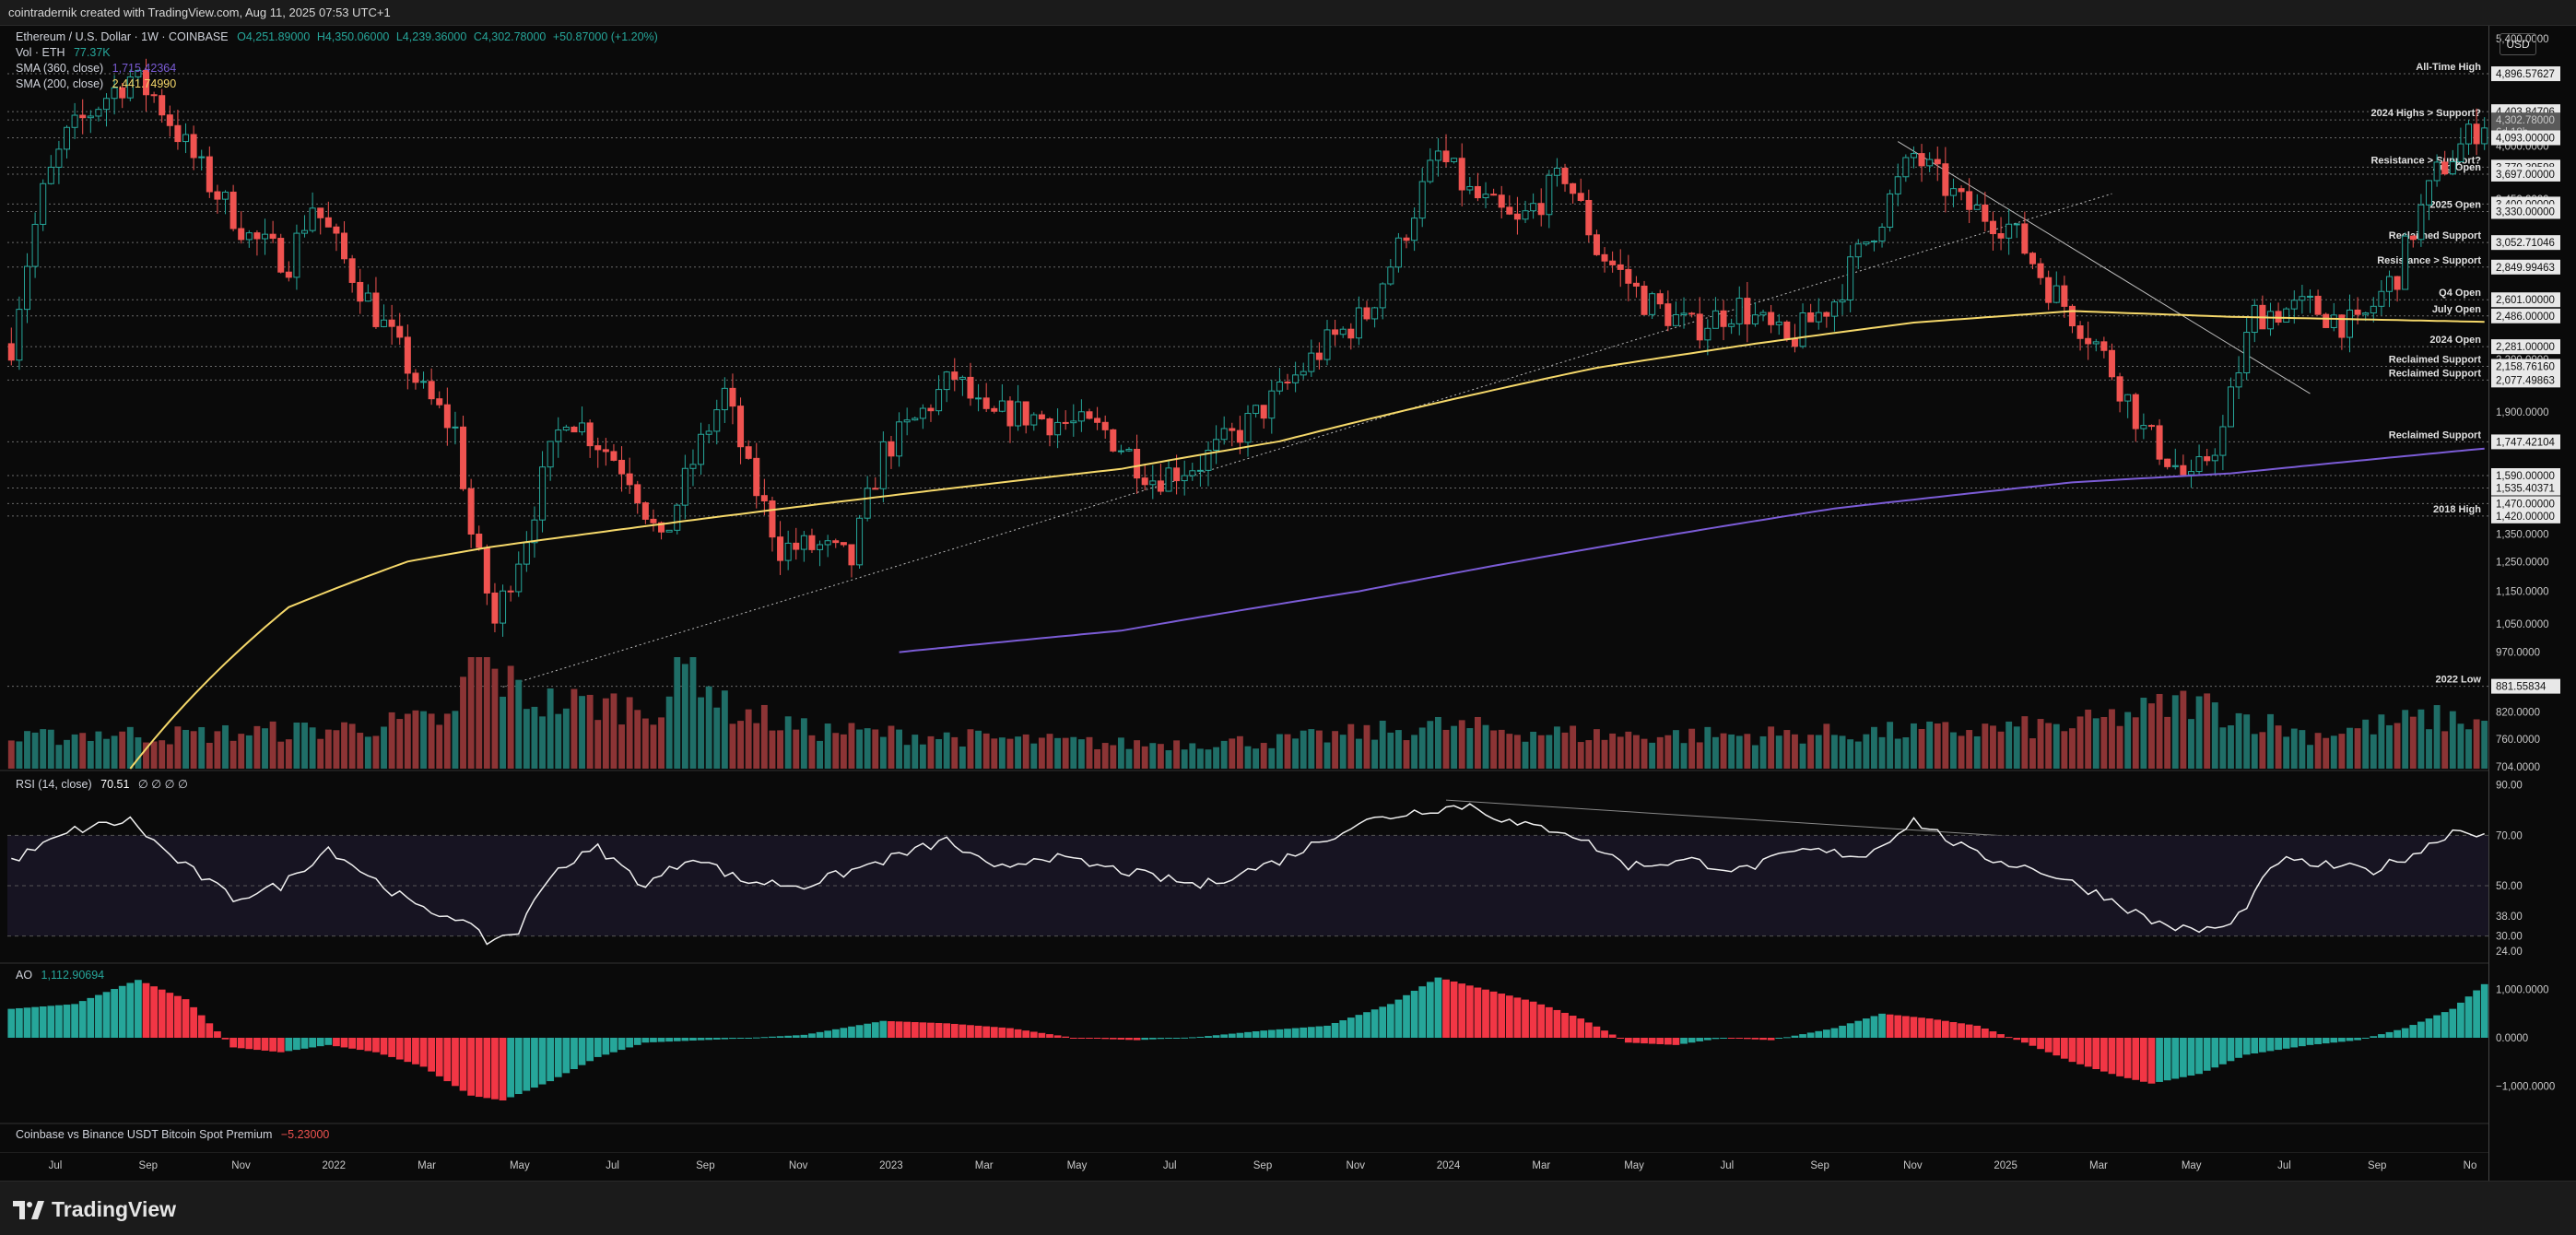 This screenshot has width=2576, height=1235. What do you see at coordinates (2518, 44) in the screenshot?
I see `currency-button: USD` at bounding box center [2518, 44].